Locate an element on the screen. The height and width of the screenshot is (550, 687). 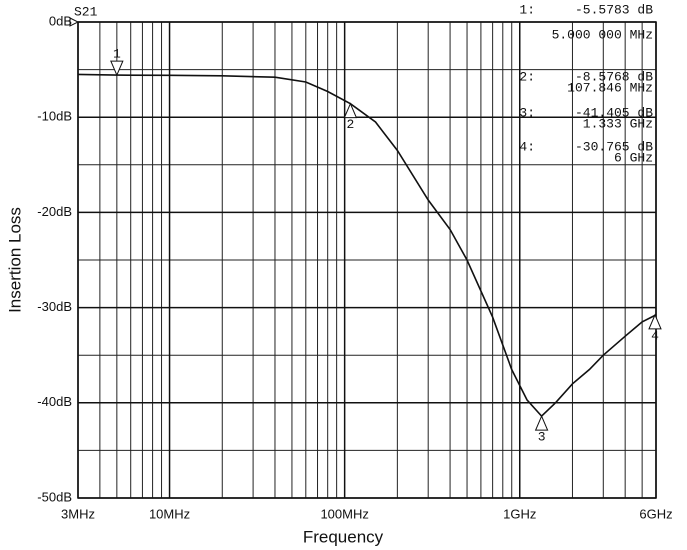
x-tick-label: 1GHz is located at coordinates (519, 513).